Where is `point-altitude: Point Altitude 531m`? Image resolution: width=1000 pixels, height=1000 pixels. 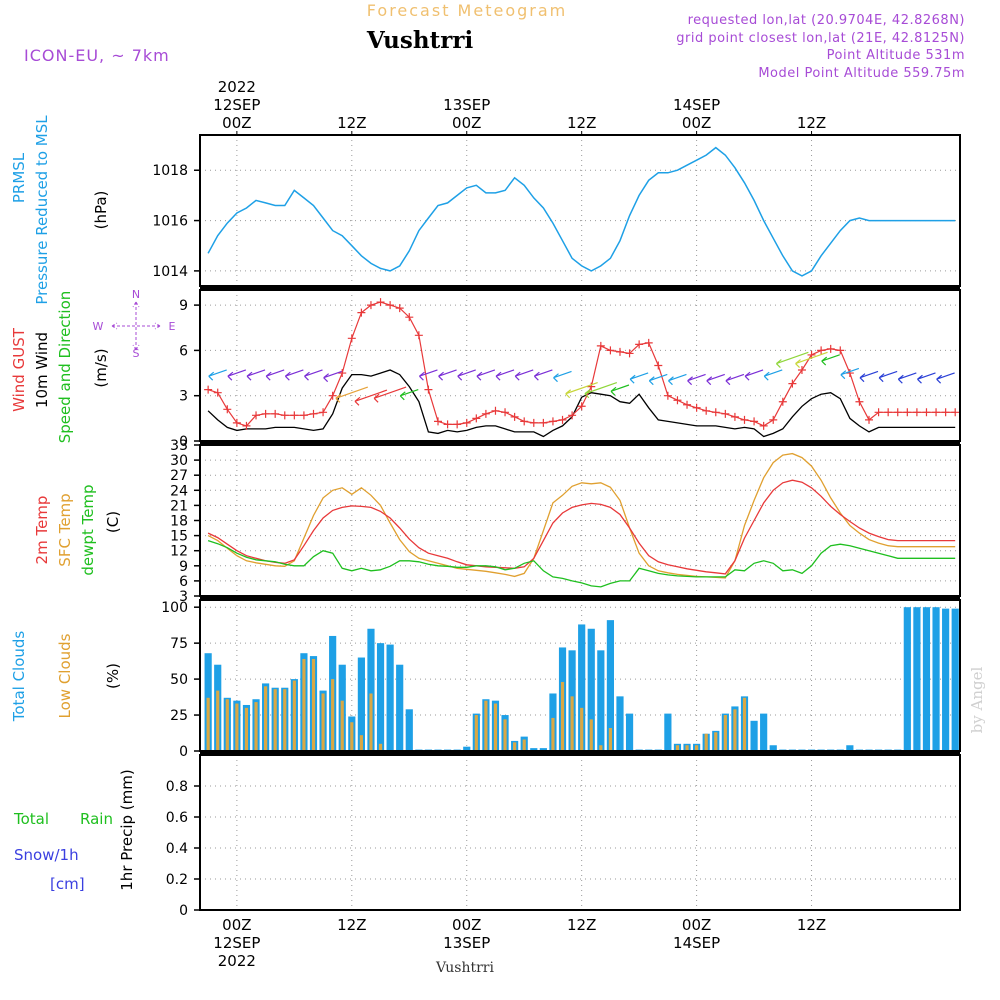
point-altitude: Point Altitude 531m is located at coordinates (896, 55).